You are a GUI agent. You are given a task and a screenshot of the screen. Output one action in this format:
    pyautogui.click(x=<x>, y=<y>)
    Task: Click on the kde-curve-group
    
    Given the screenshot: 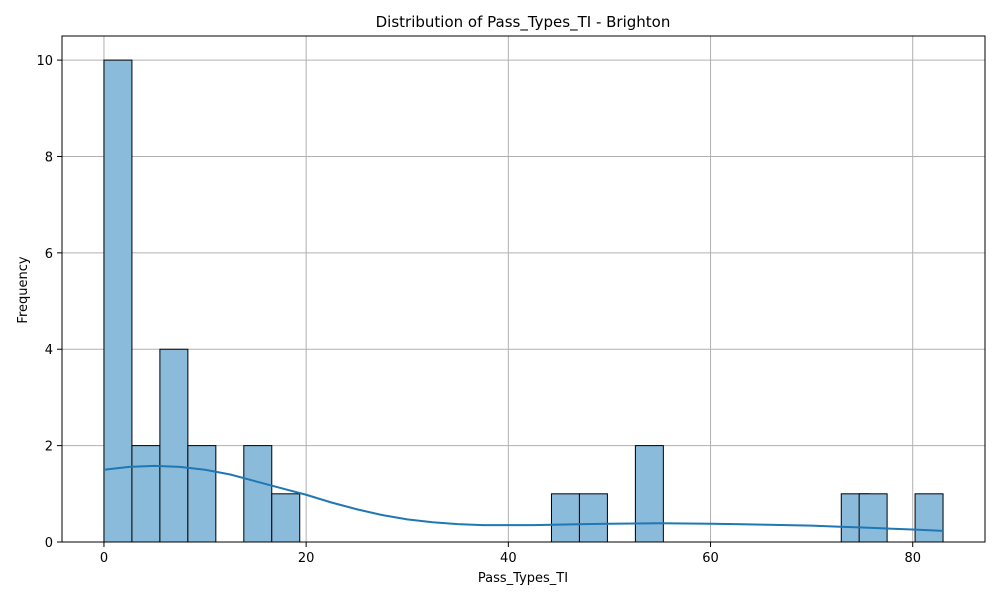 What is the action you would take?
    pyautogui.click(x=523, y=498)
    